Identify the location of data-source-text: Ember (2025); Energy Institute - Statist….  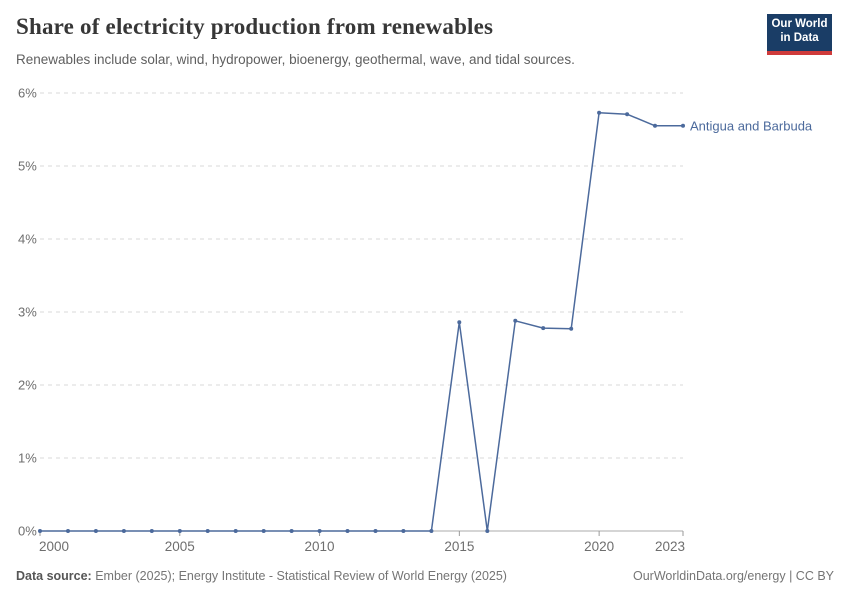
(299, 576).